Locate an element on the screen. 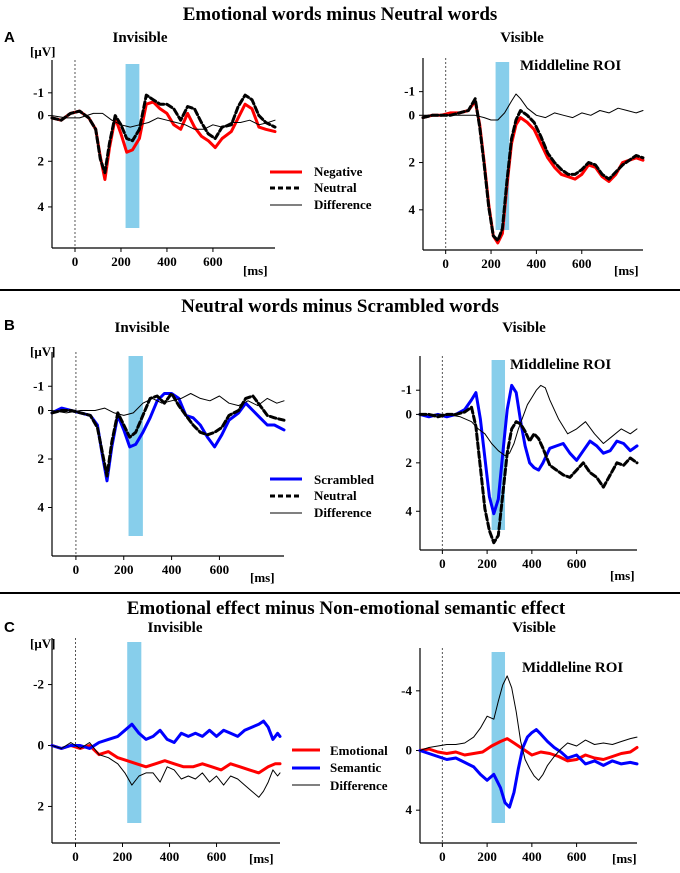  panel-c-visible-highlight-window is located at coordinates (498, 737).